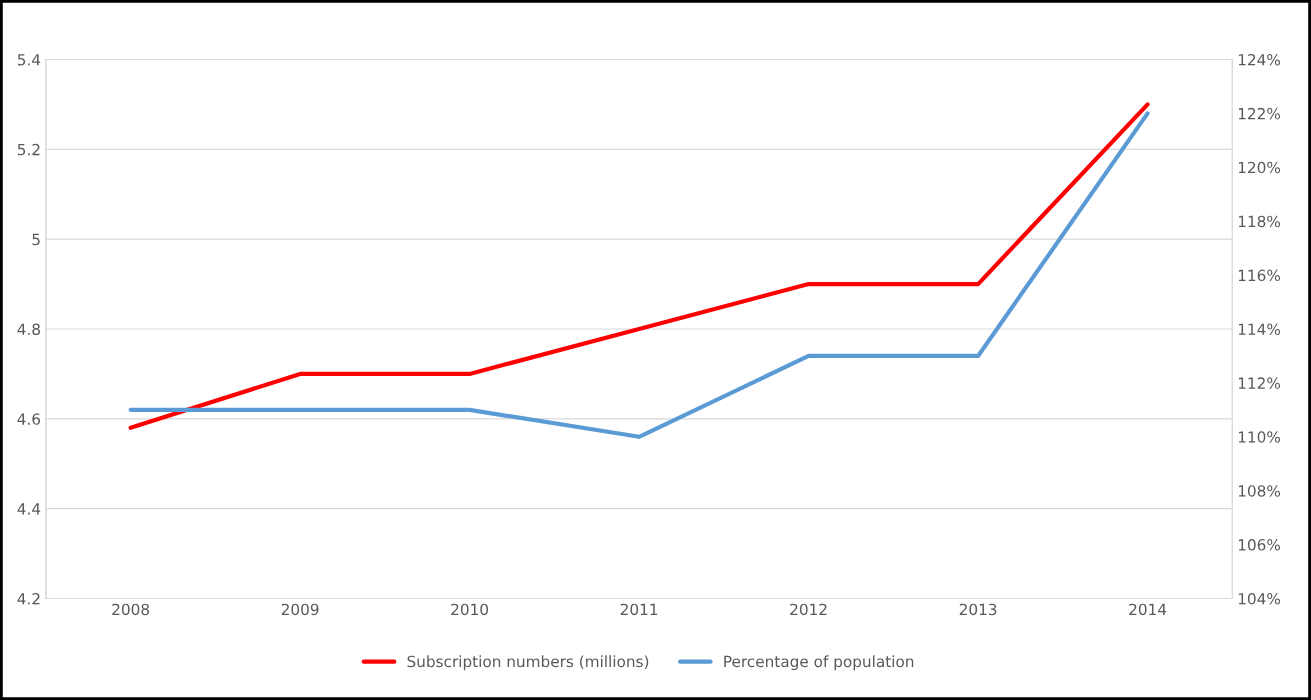 Image resolution: width=1311 pixels, height=700 pixels. I want to click on y-tick-label: 4.4, so click(29, 509).